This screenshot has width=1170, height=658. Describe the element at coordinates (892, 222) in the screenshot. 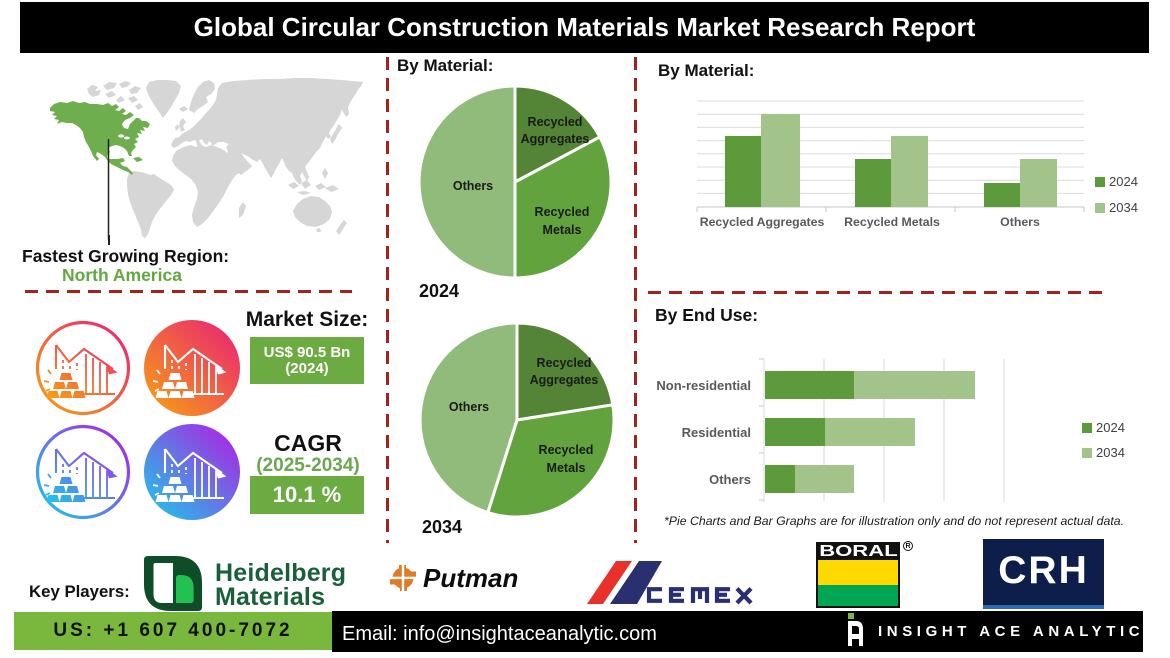

I see `svg-text: Recycled Metals` at that location.